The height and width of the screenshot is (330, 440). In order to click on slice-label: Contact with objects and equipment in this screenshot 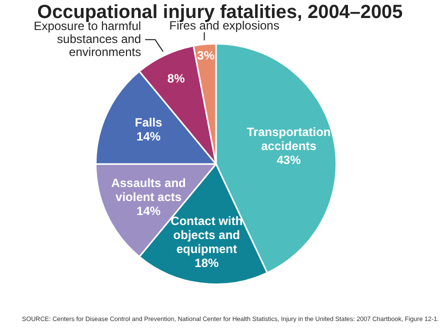, I will do `click(206, 235)`.